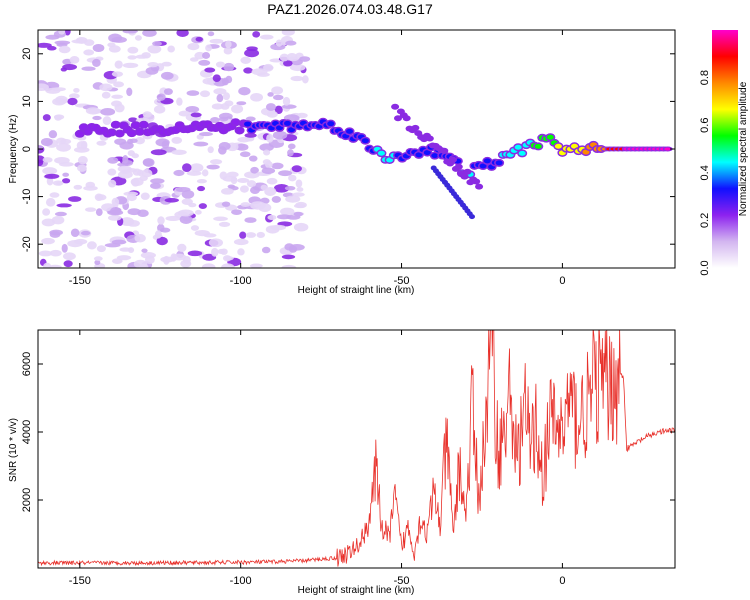 The width and height of the screenshot is (750, 600). Describe the element at coordinates (13, 149) in the screenshot. I see `spectrogram-ylabel: Frequency (Hz)` at that location.